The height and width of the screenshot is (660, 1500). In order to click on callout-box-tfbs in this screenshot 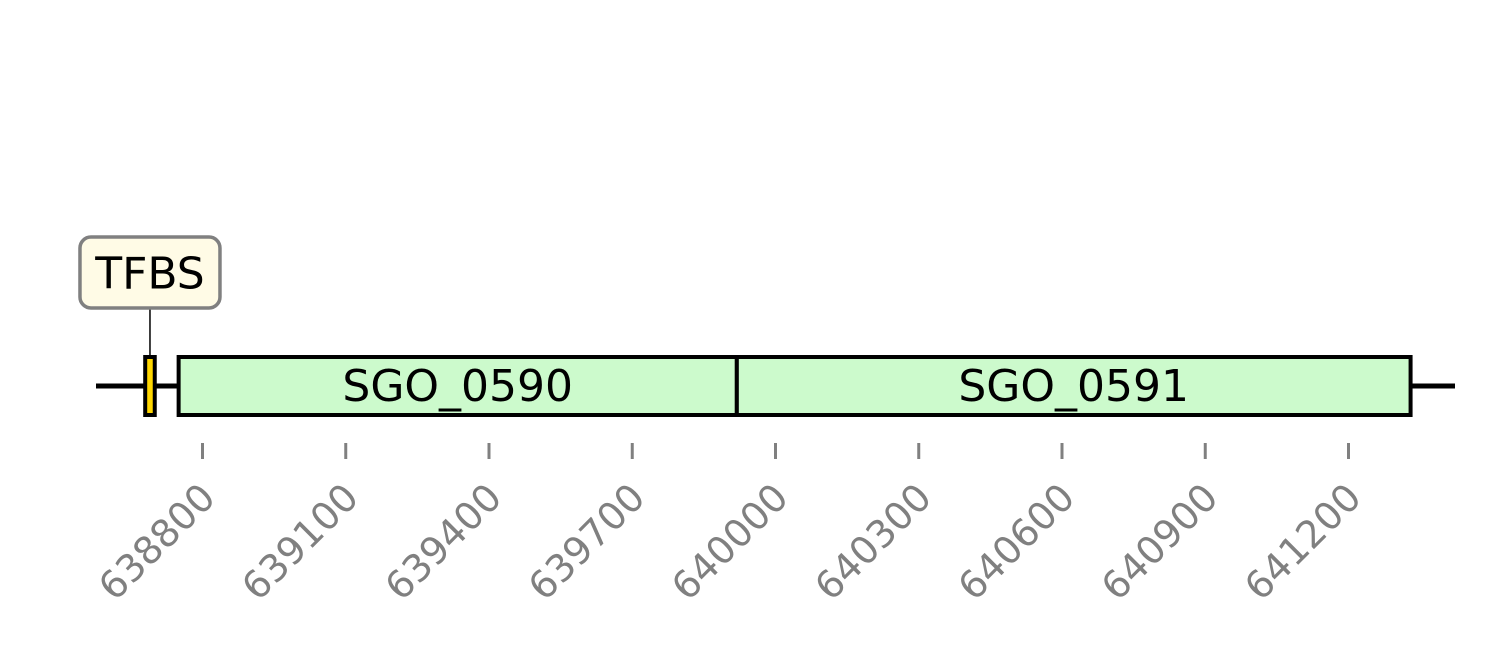, I will do `click(150, 272)`.